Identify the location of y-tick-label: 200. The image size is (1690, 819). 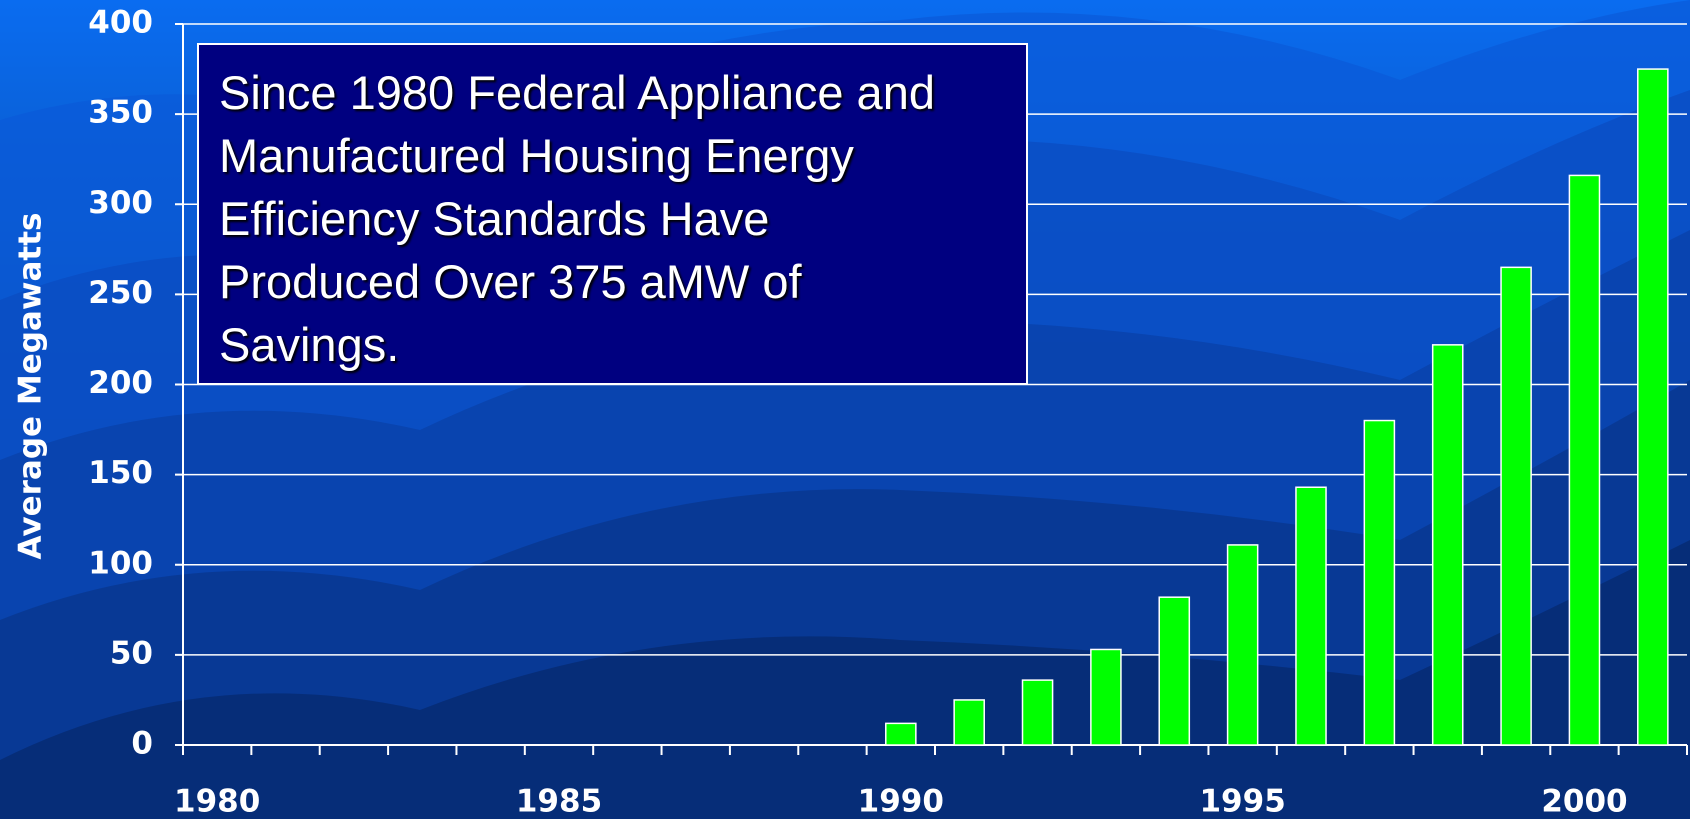
(120, 383).